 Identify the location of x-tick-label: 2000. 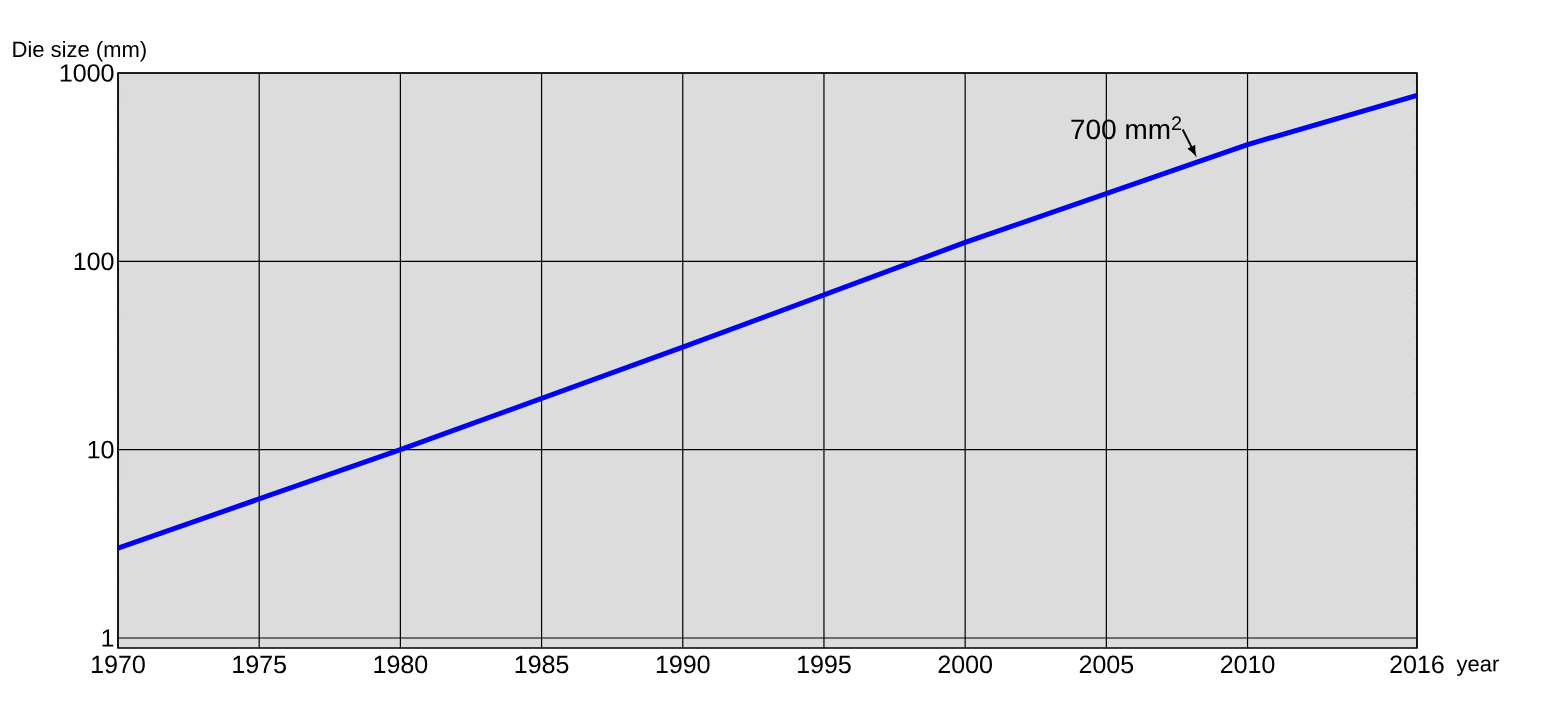
(965, 664).